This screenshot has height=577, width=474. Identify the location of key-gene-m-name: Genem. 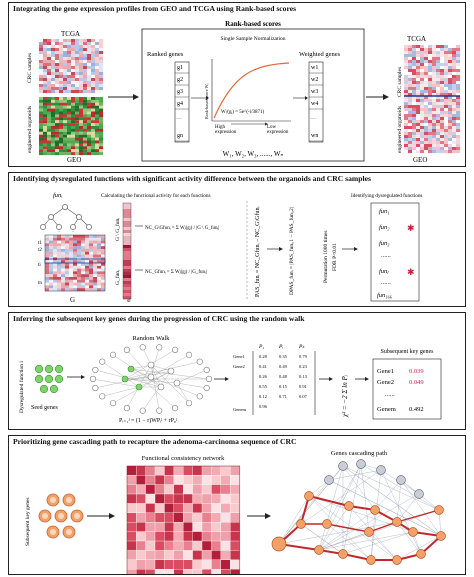
(386, 409).